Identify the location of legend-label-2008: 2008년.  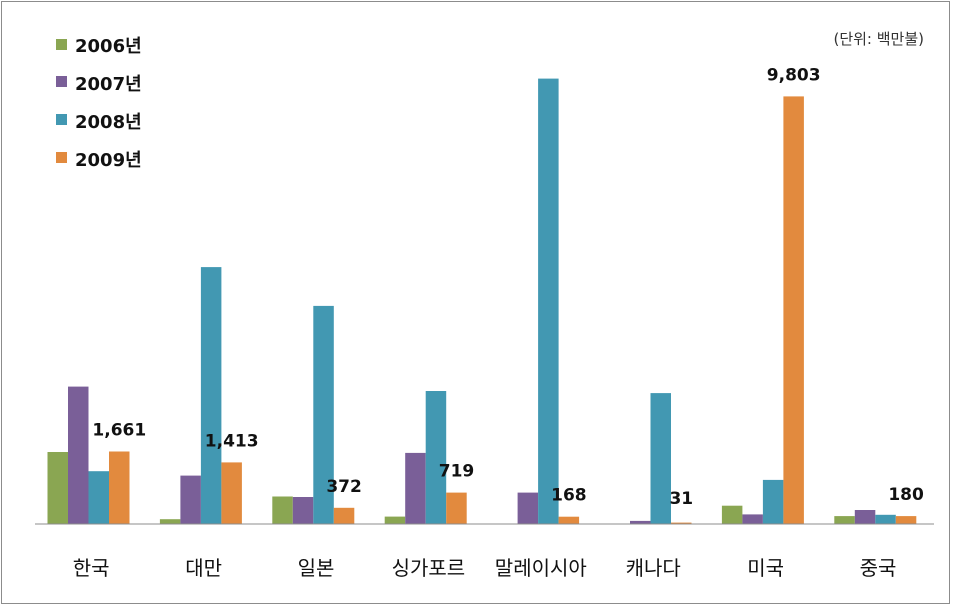
(108, 122).